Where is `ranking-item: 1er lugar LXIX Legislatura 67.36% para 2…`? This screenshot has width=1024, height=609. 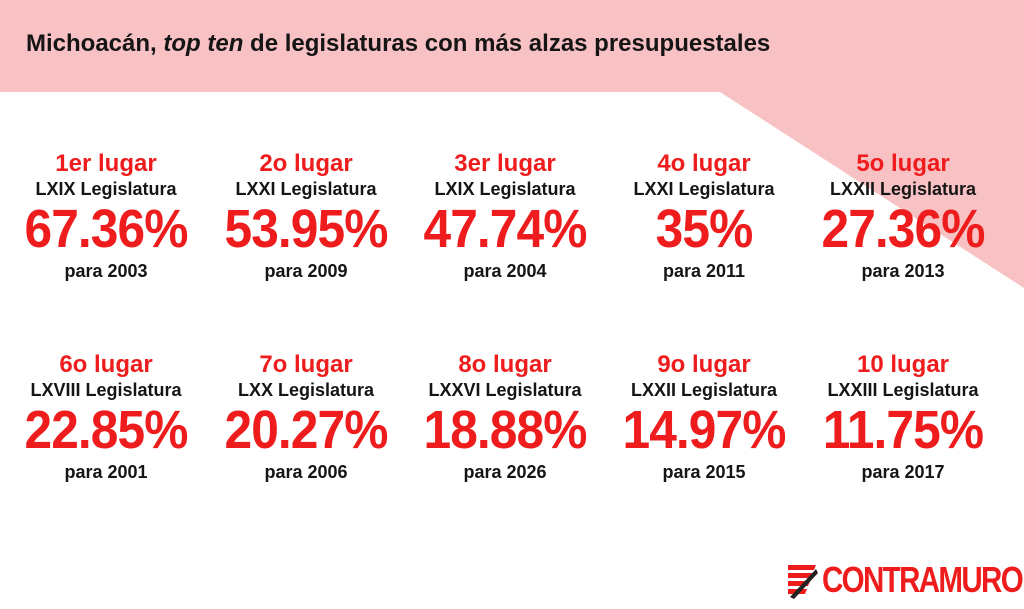 ranking-item: 1er lugar LXIX Legislatura 67.36% para 2… is located at coordinates (106, 216).